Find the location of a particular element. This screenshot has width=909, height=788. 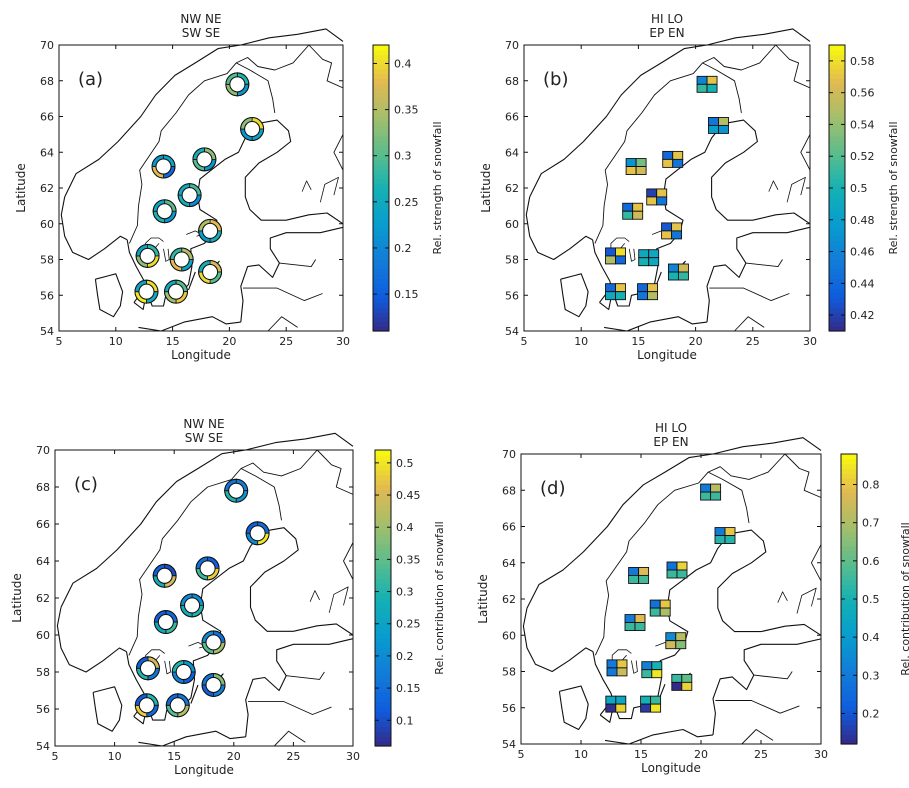

colorbar-tick-label: 0.25 is located at coordinates (408, 624).